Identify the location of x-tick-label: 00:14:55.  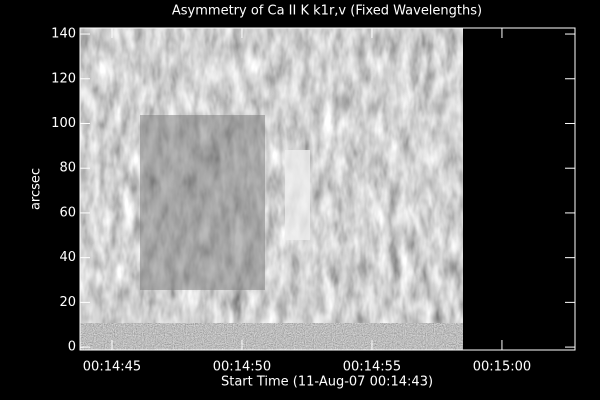
(372, 367).